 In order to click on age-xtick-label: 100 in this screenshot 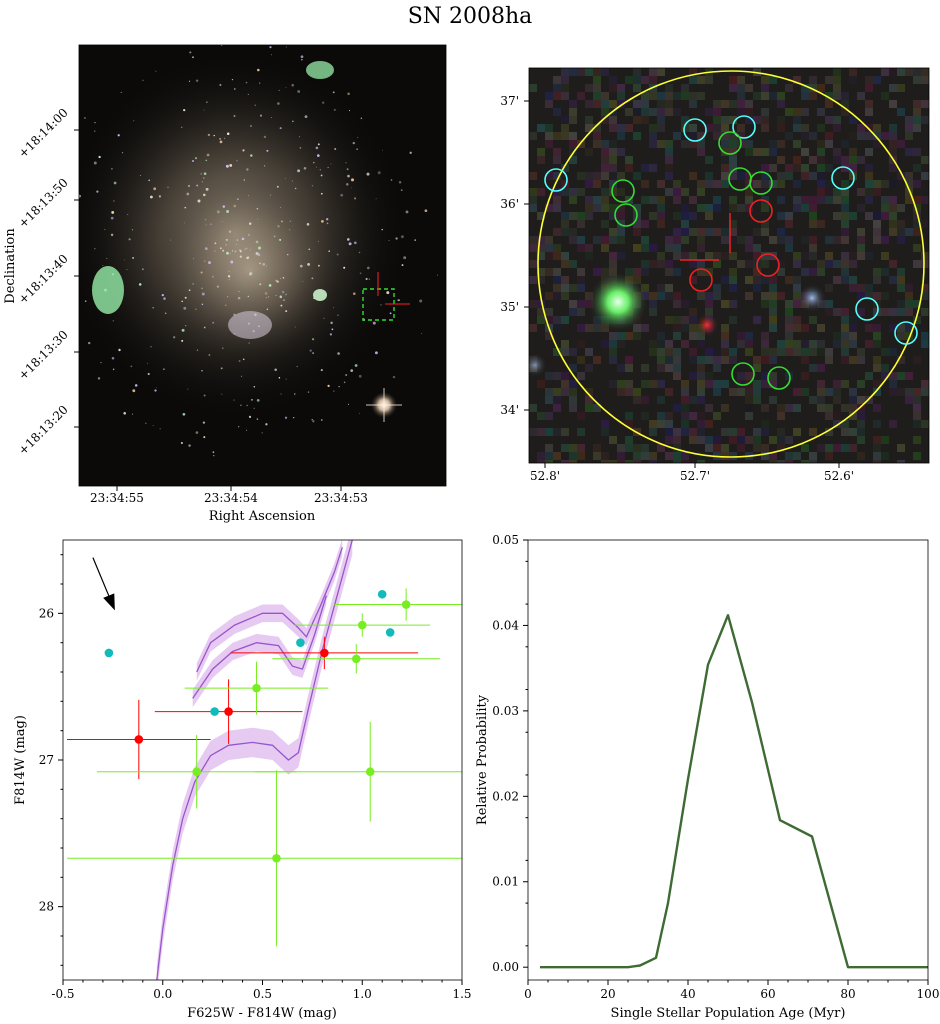, I will do `click(928, 994)`.